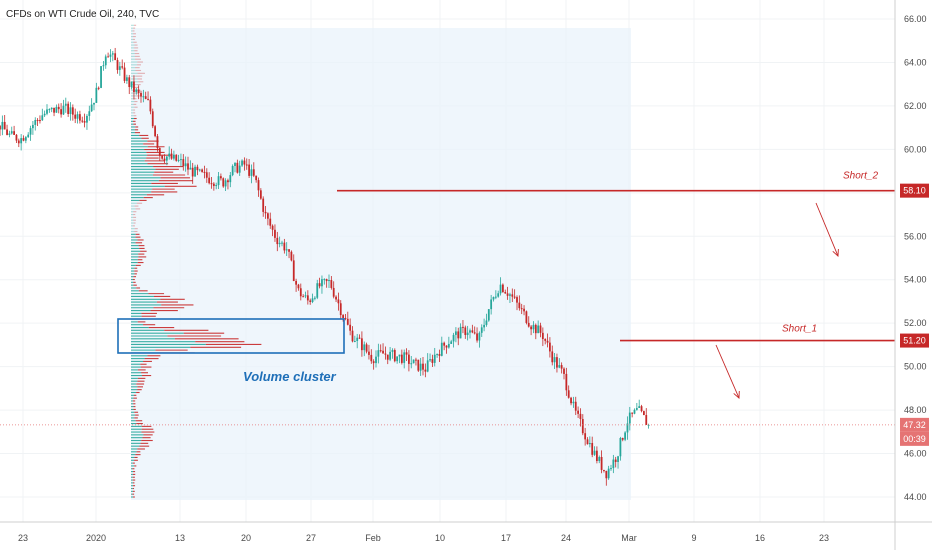 Image resolution: width=932 pixels, height=550 pixels. I want to click on x-tick-label: 16, so click(760, 538).